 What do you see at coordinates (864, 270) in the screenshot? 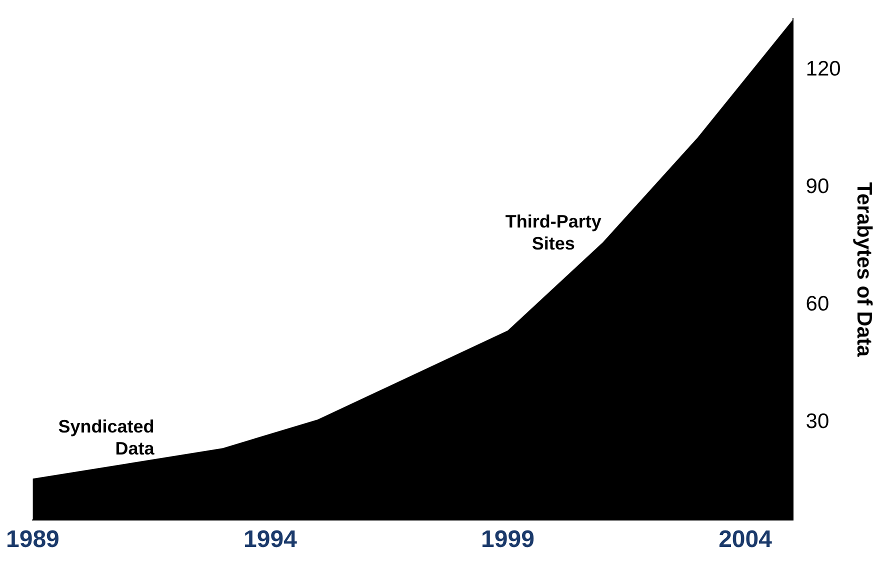
I see `y-axis-title: Terabytes of Data` at bounding box center [864, 270].